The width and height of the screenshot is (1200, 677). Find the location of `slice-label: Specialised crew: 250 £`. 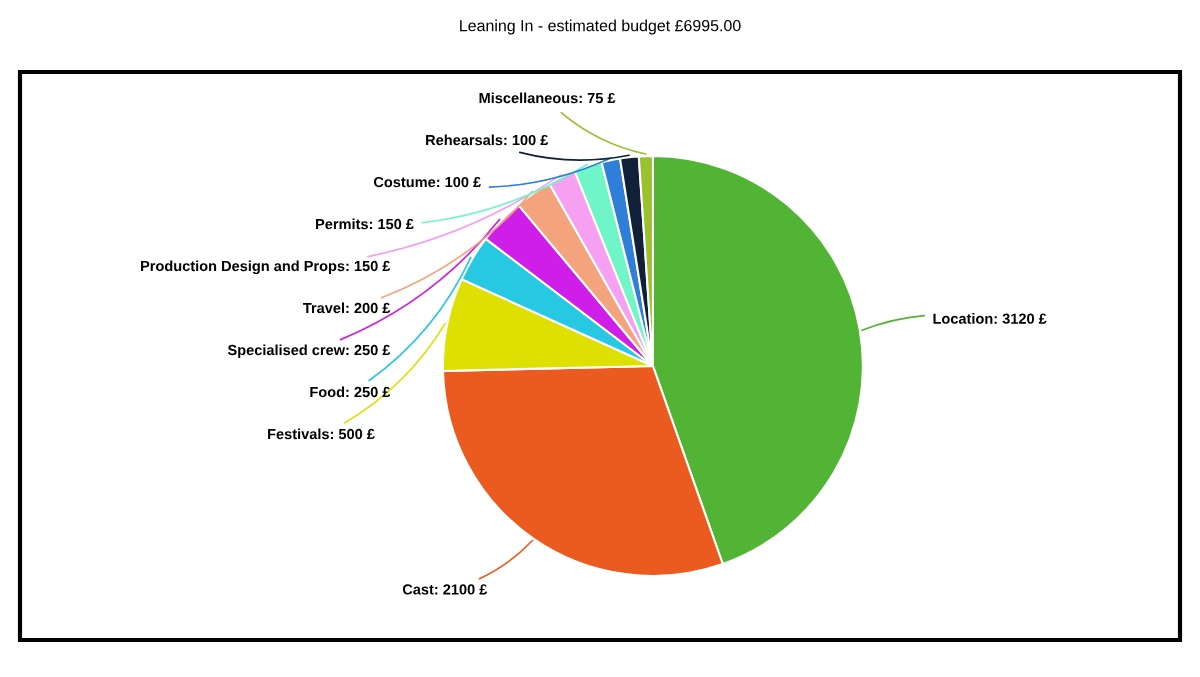

slice-label: Specialised crew: 250 £ is located at coordinates (309, 351).